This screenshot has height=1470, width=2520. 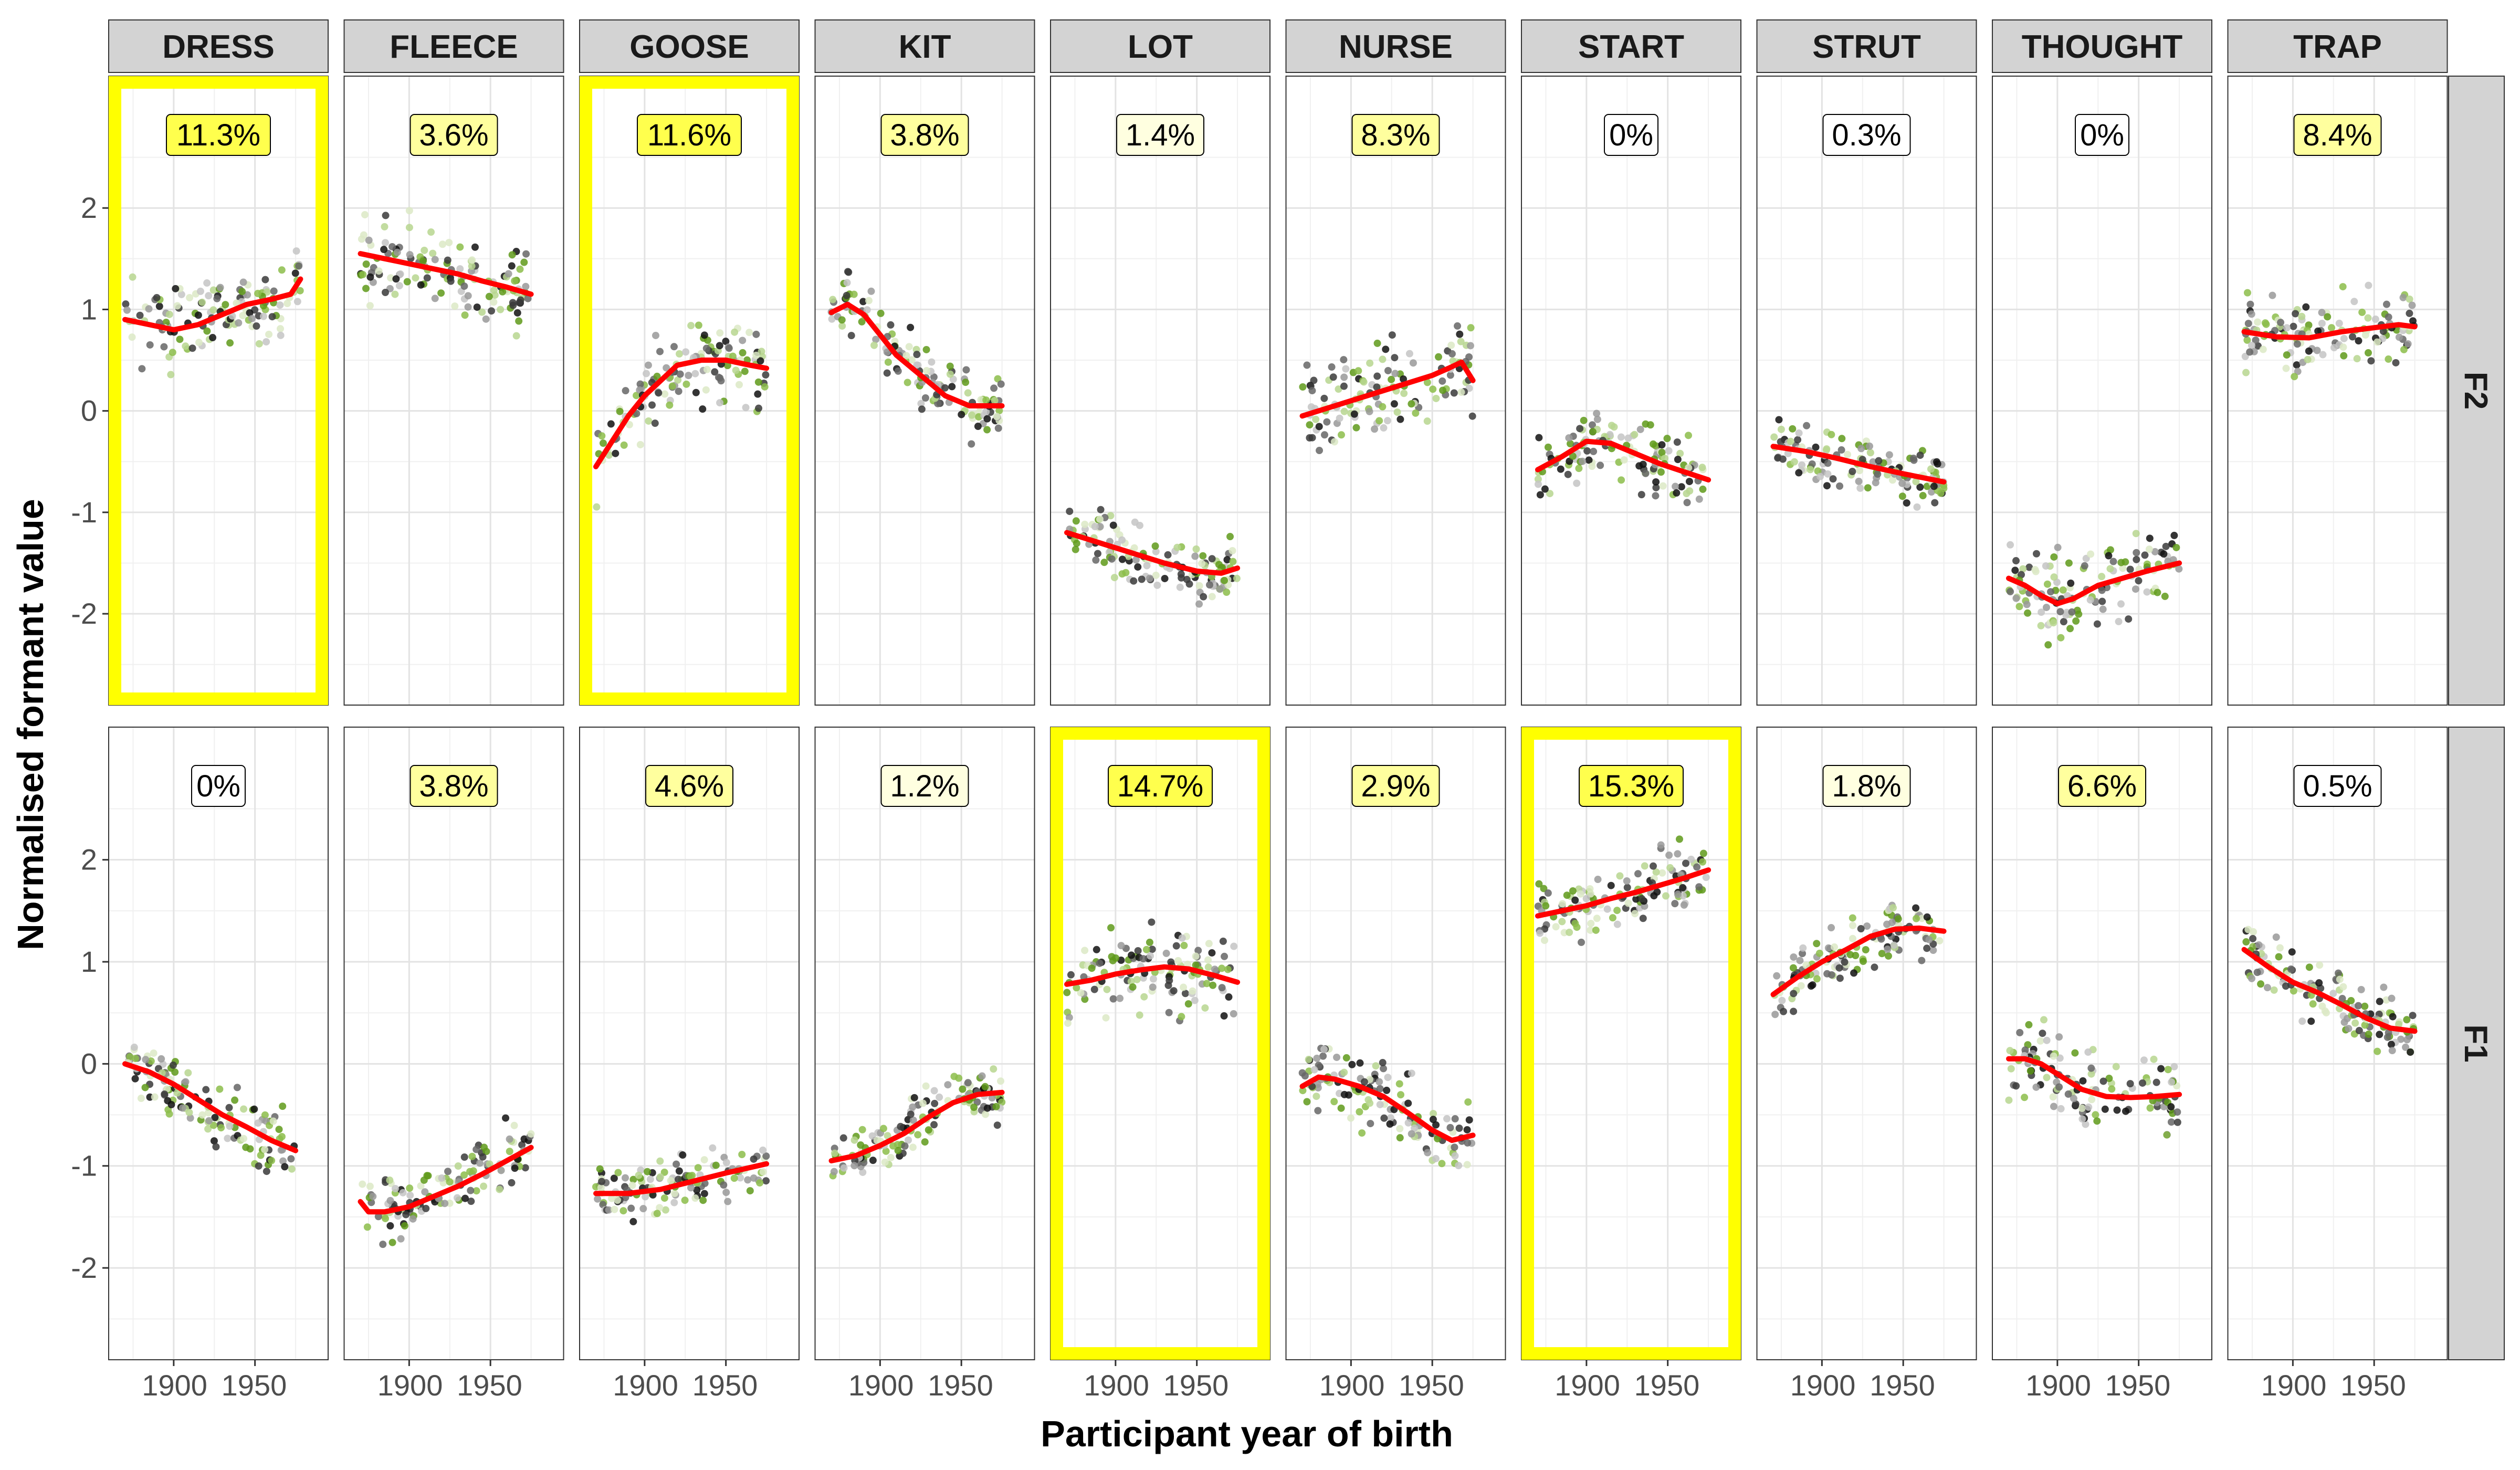 I want to click on panel-background, so click(x=1631, y=390).